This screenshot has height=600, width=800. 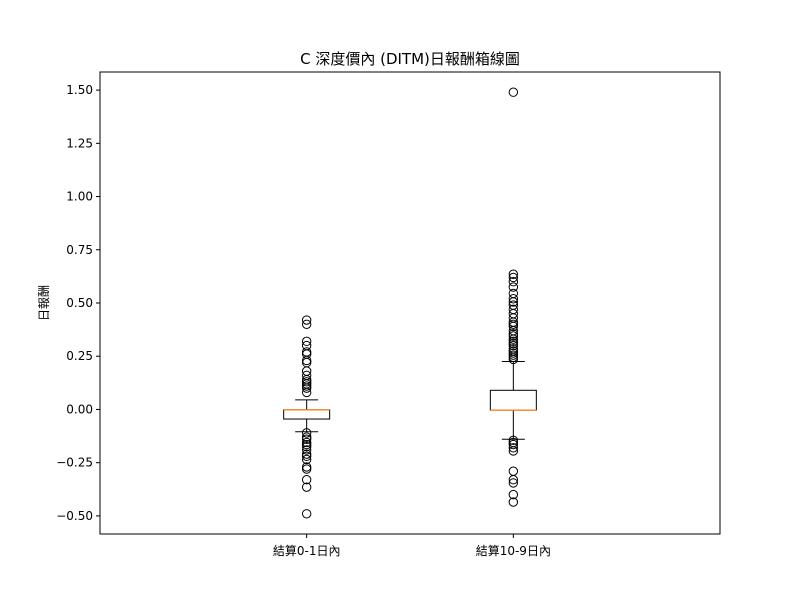 What do you see at coordinates (513, 550) in the screenshot?
I see `x-tick-label: 結算10-9日內` at bounding box center [513, 550].